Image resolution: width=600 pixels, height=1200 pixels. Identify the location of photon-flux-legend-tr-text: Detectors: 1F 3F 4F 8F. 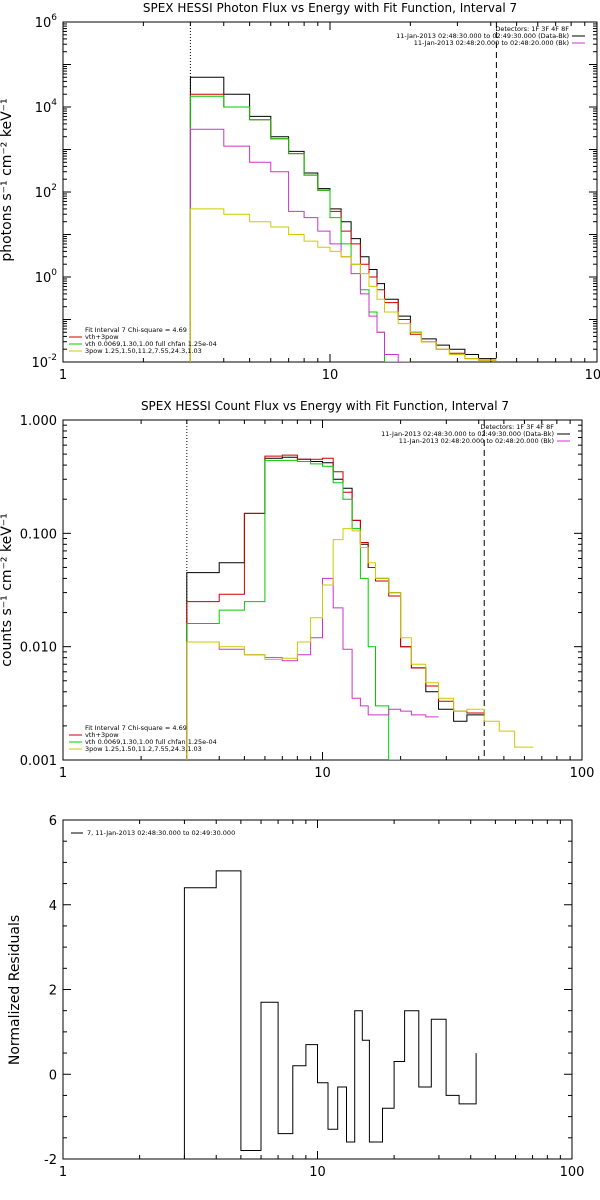
(532, 29).